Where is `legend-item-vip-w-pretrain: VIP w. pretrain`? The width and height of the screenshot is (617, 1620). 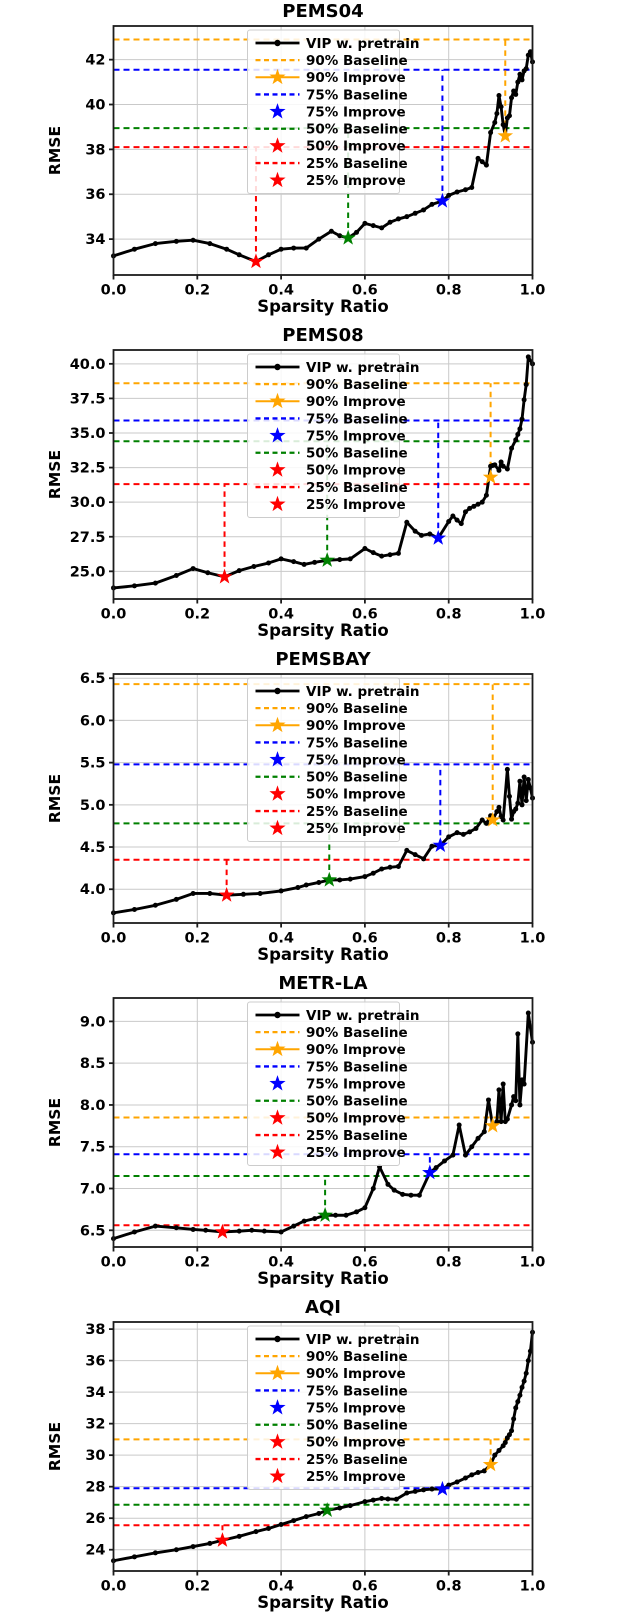
legend-item-vip-w-pretrain: VIP w. pretrain is located at coordinates (337, 692).